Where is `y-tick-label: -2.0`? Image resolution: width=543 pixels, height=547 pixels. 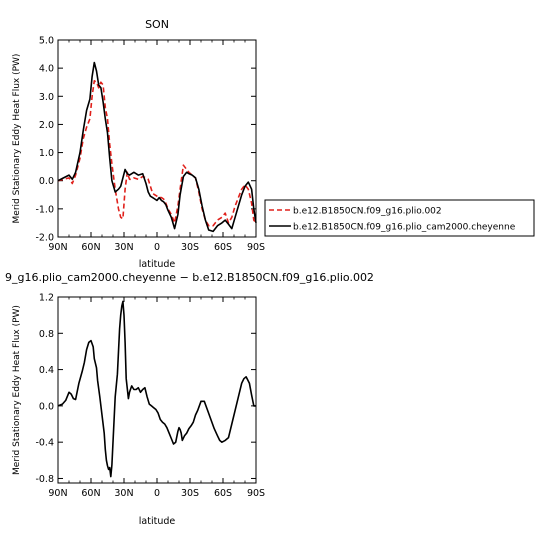
y-tick-label: -2.0 is located at coordinates (44, 238).